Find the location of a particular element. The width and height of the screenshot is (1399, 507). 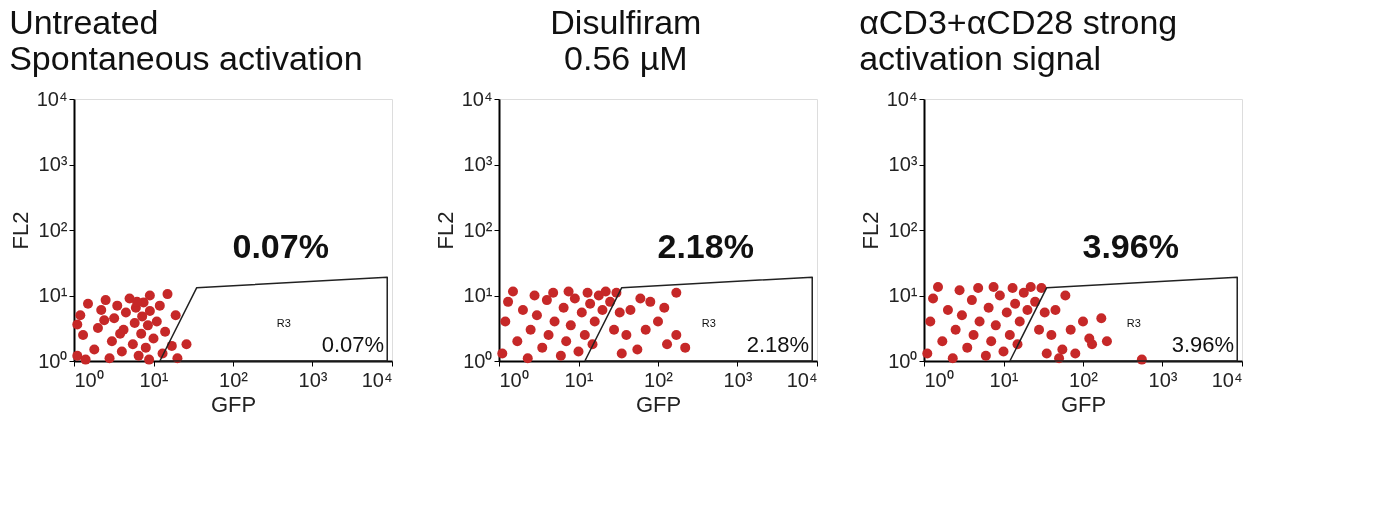

chart-title: Disulfiram 0.56 µM is located at coordinates (626, 40).